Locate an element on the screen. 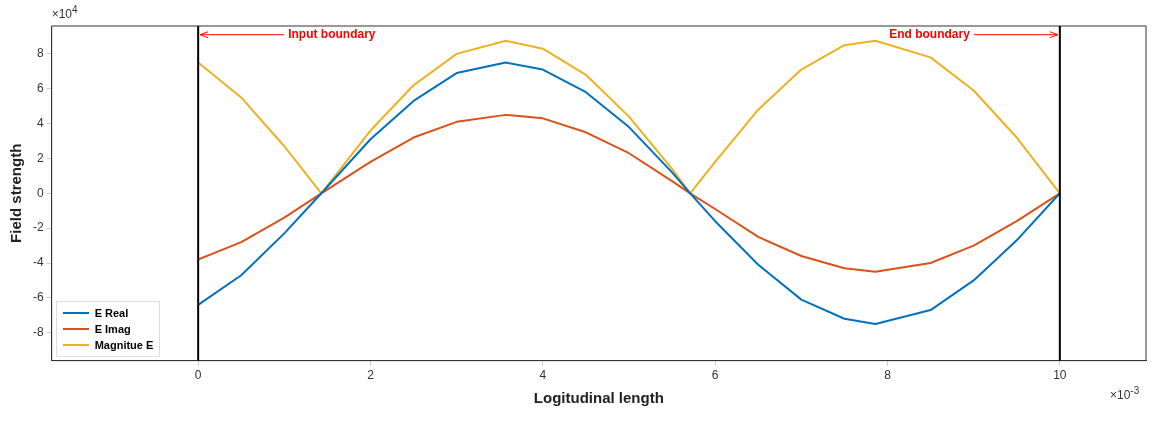 This screenshot has height=430, width=1154. x-tick-label: 0 is located at coordinates (198, 375).